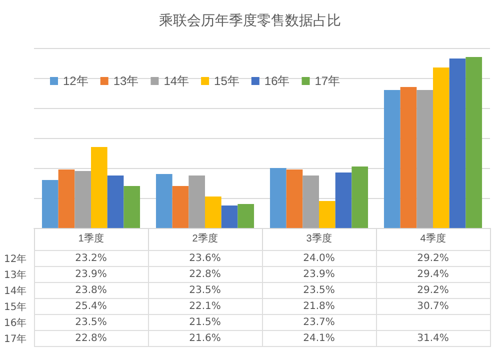 Image resolution: width=500 pixels, height=362 pixels. I want to click on text: 12年, so click(15, 259).